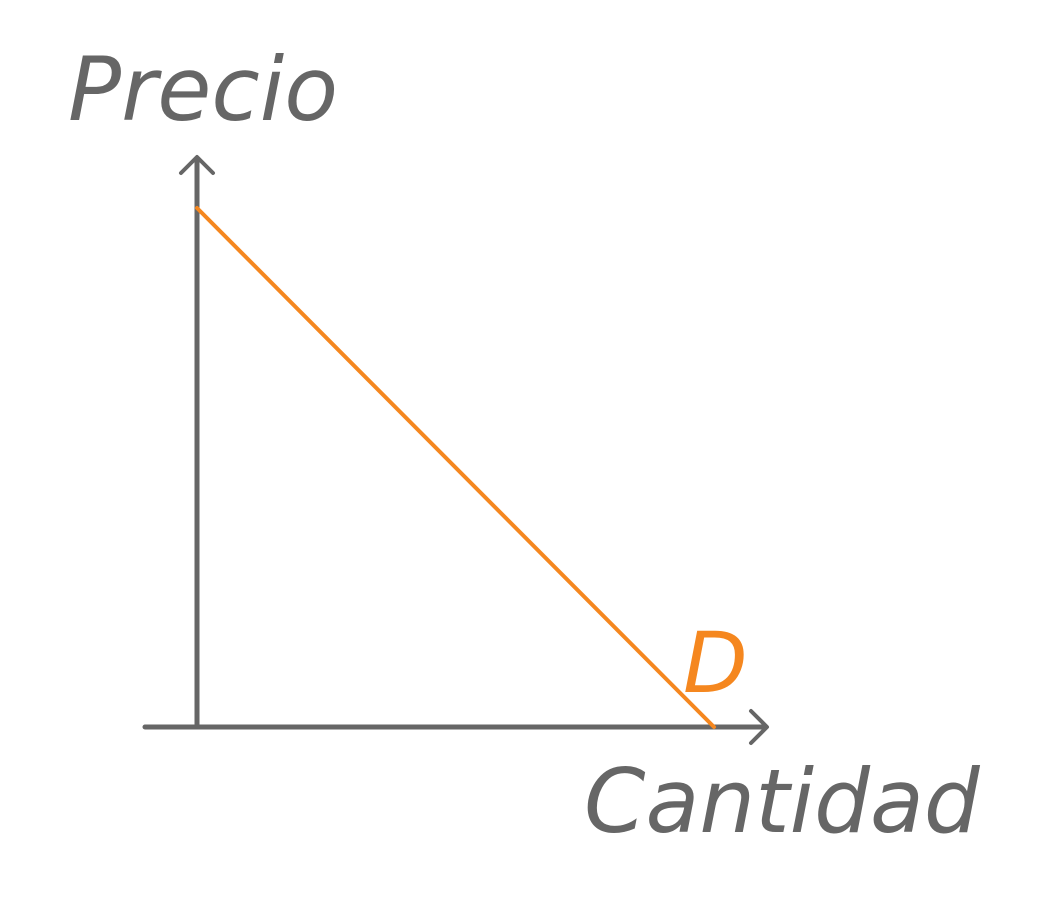  Describe the element at coordinates (759, 727) in the screenshot. I see `x-axis-arrowhead` at that location.